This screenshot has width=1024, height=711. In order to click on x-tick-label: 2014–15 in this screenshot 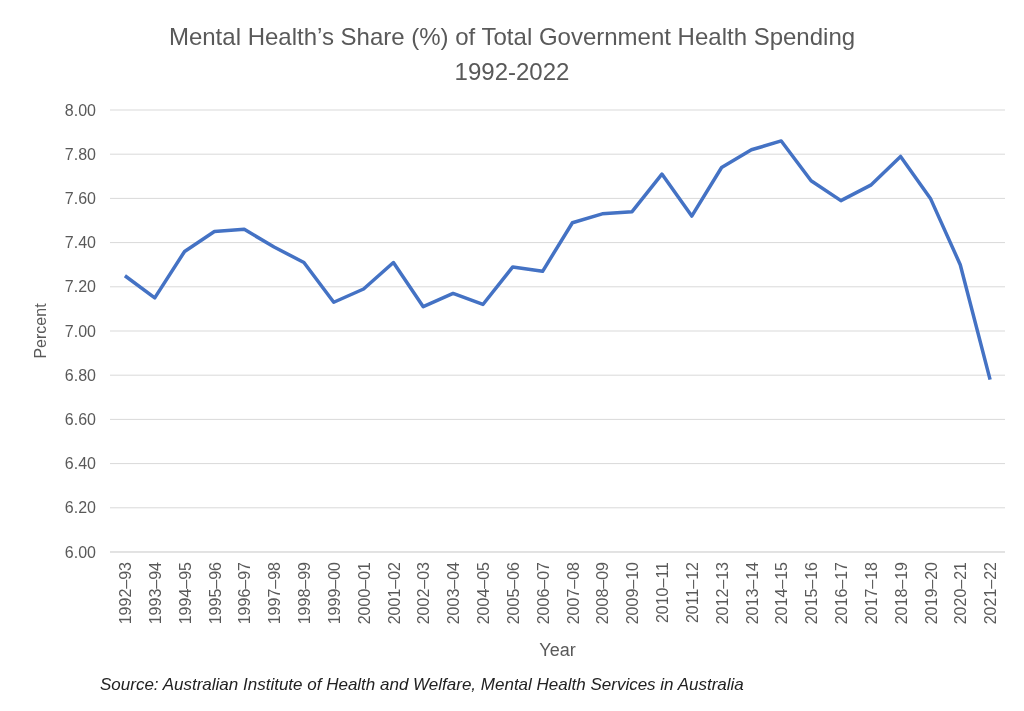, I will do `click(782, 593)`.